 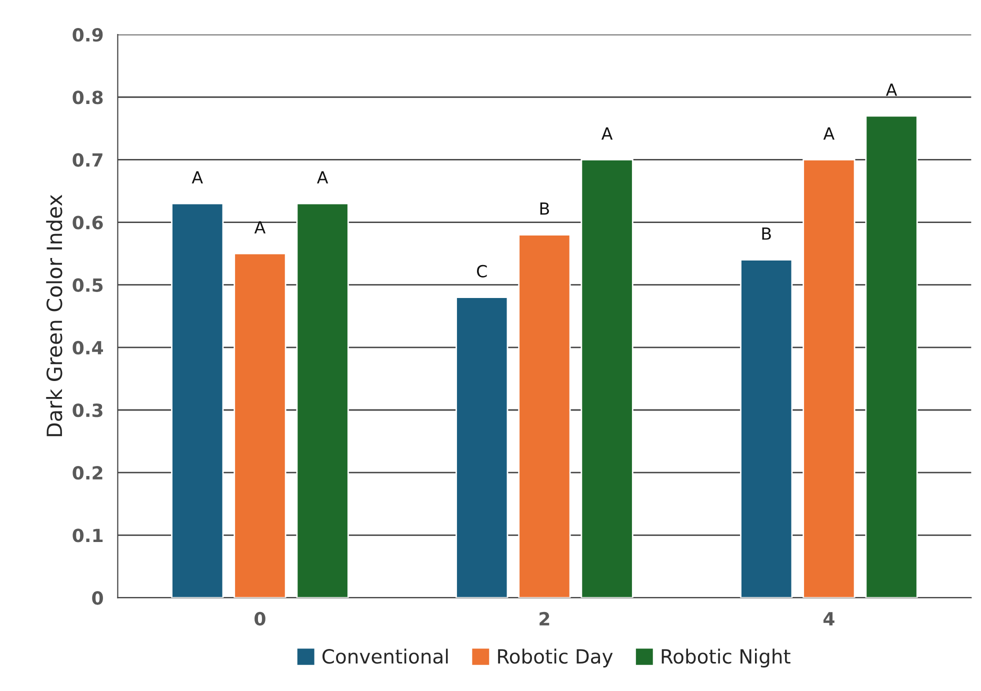 What do you see at coordinates (87, 285) in the screenshot?
I see `y-tick-label: 0.5` at bounding box center [87, 285].